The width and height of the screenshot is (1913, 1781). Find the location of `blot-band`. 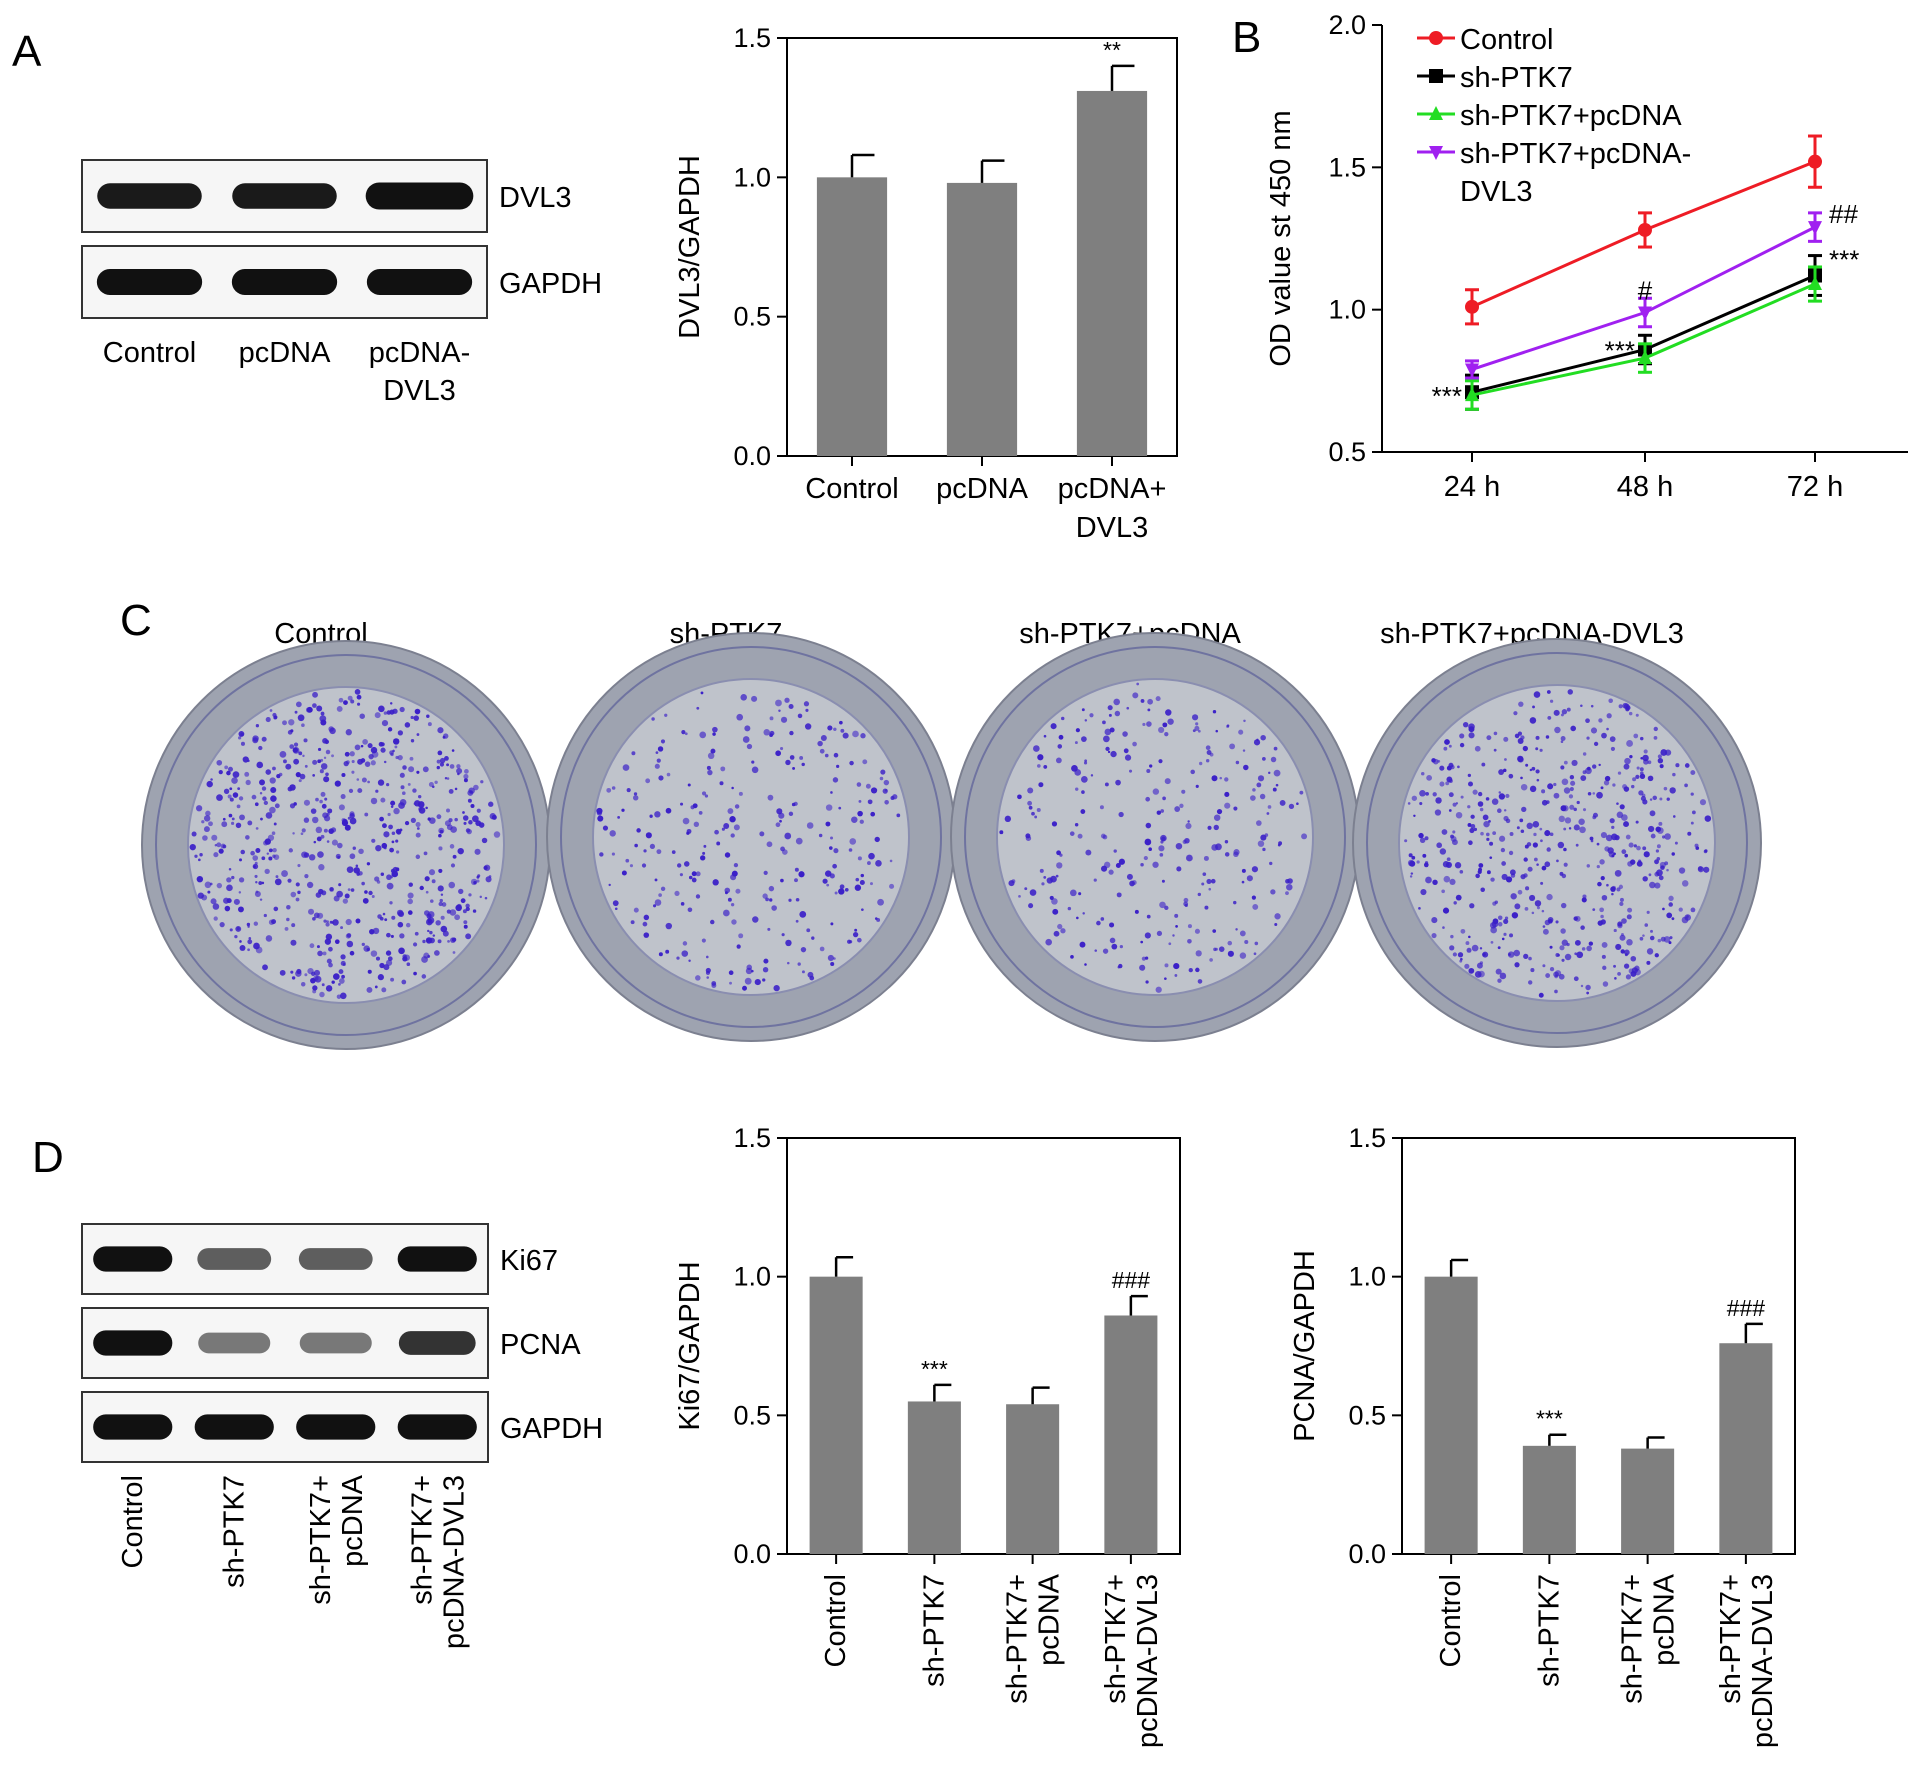

blot-band is located at coordinates (419, 282).